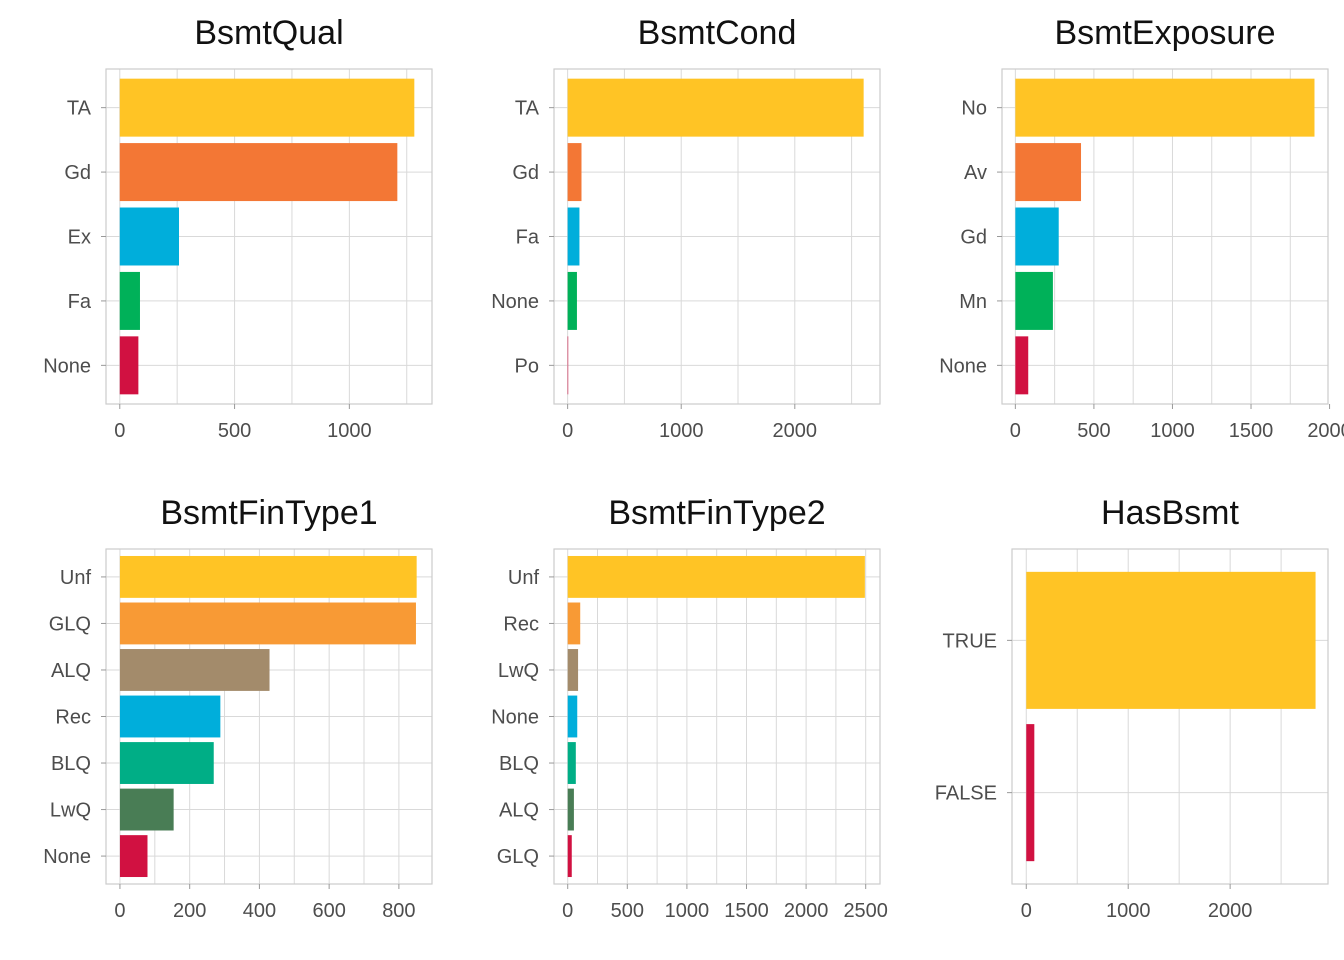  I want to click on y-tick-label: No, so click(974, 109).